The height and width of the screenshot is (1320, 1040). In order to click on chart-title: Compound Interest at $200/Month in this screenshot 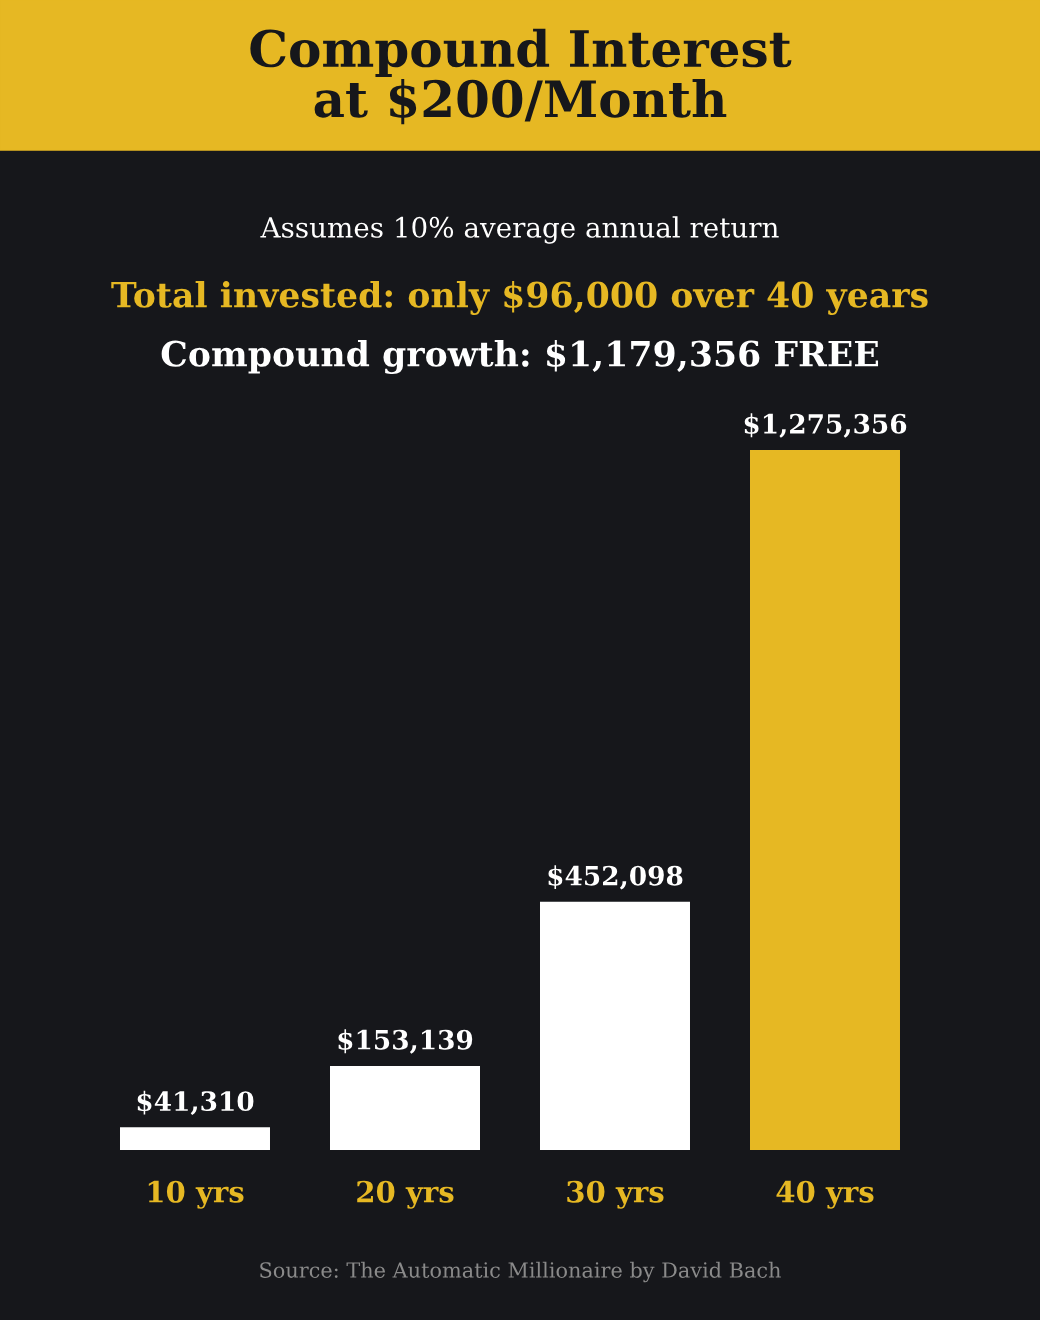, I will do `click(521, 76)`.